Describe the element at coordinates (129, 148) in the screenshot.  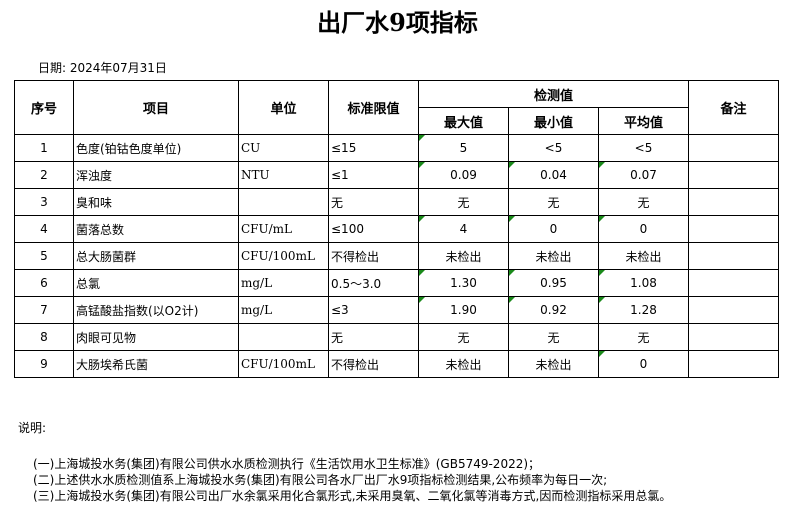
I see `item-value: 色度(铂钴色度单位)` at that location.